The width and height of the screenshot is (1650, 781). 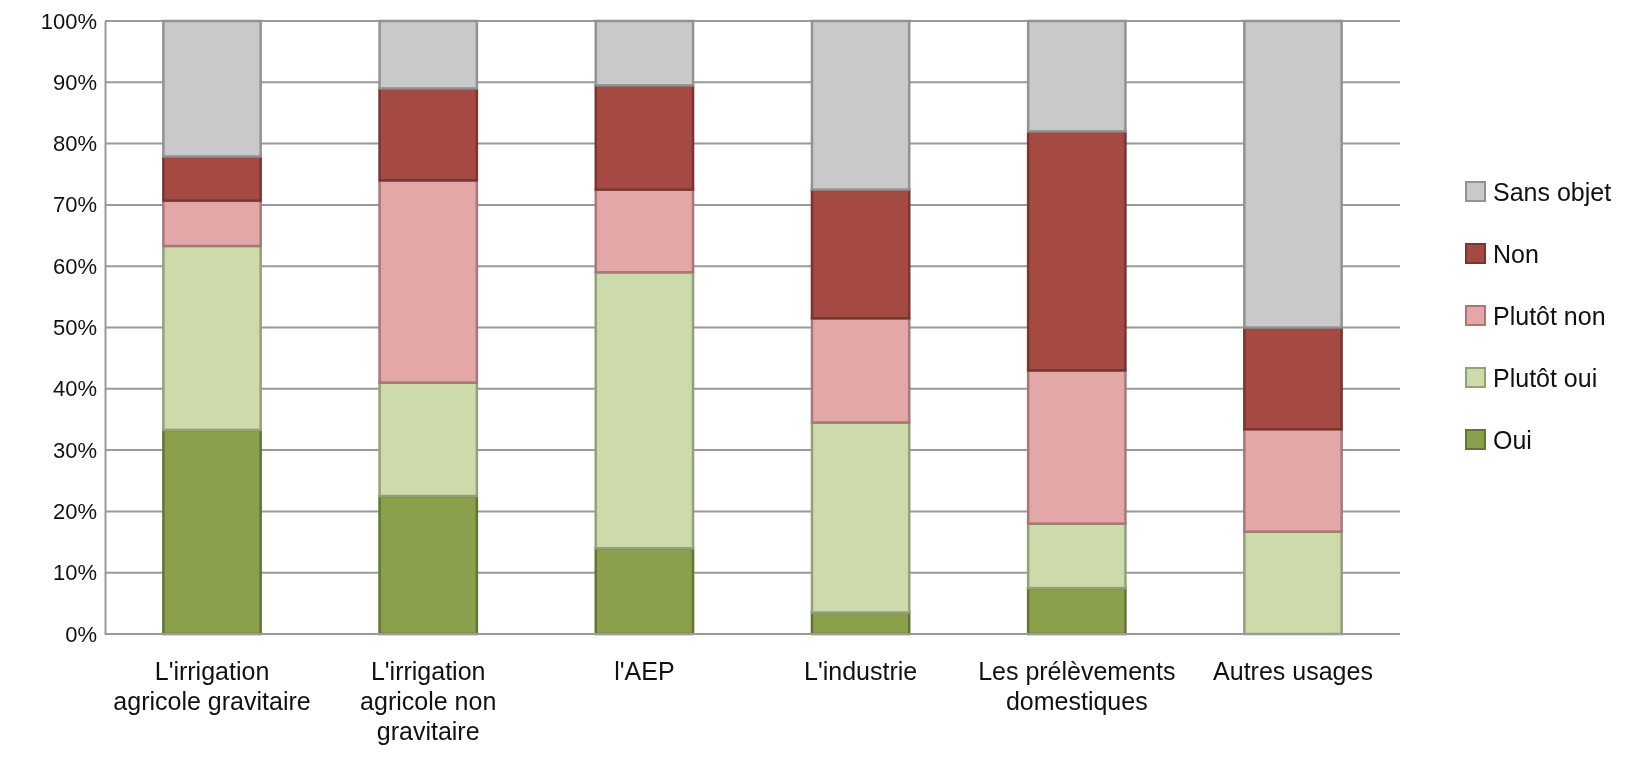 I want to click on y-tick-label: 80%, so click(x=74, y=144).